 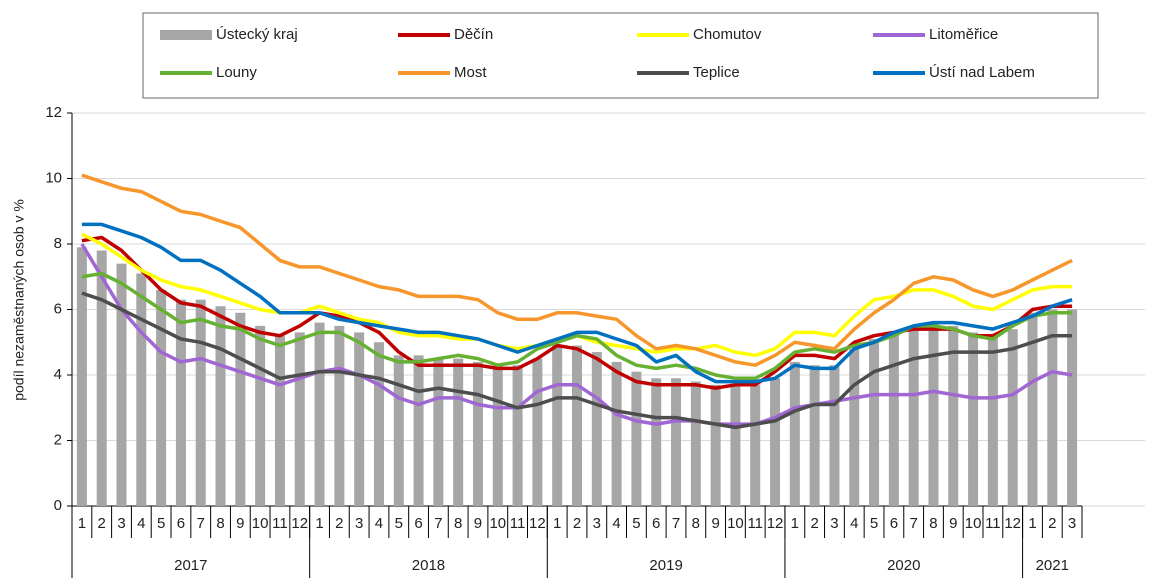 What do you see at coordinates (963, 34) in the screenshot?
I see `legend-label: Litoměřice` at bounding box center [963, 34].